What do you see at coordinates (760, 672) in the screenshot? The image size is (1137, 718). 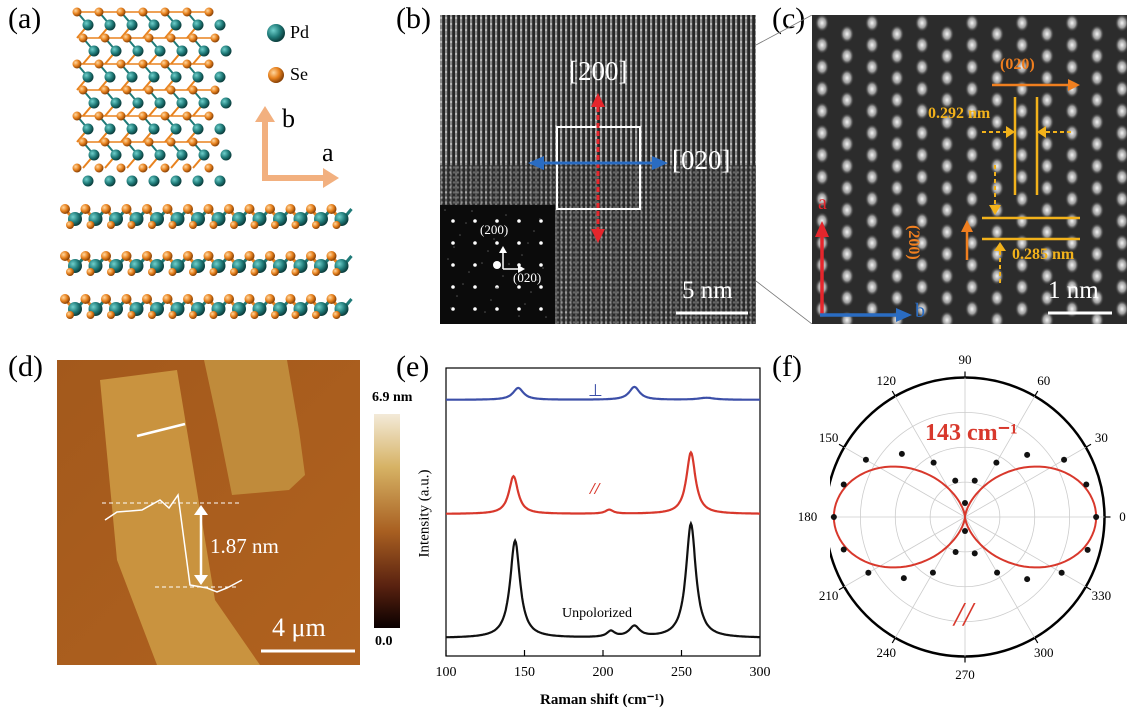 I see `x-tick-label: 300` at bounding box center [760, 672].